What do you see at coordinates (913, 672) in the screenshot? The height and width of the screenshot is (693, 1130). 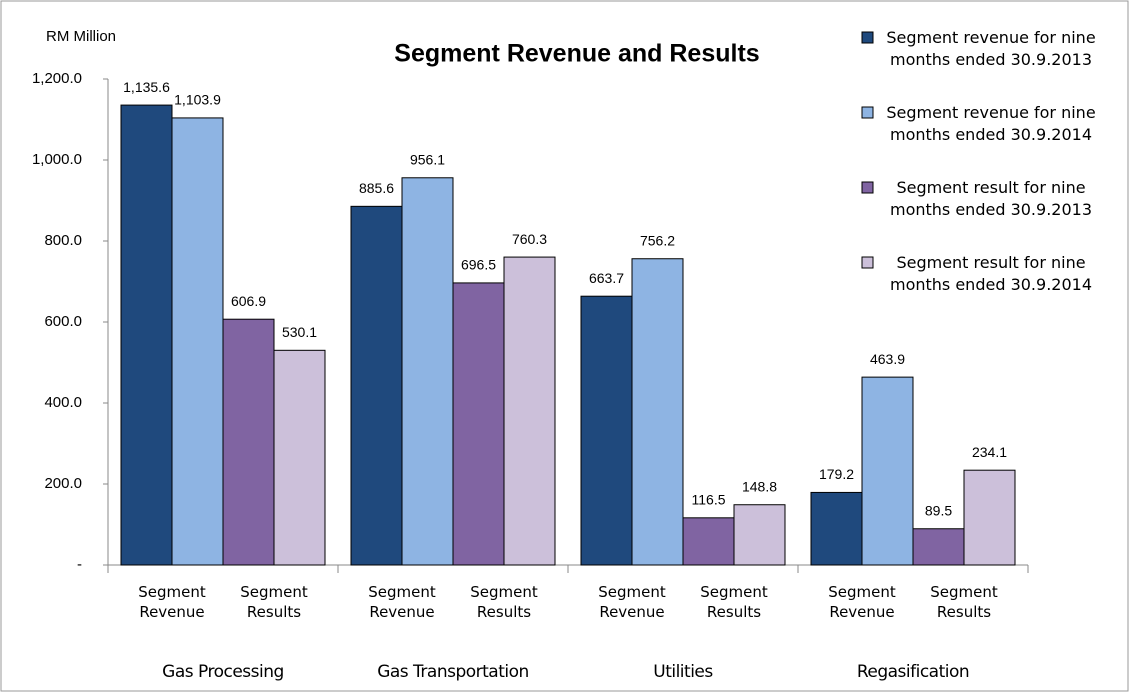 I see `x-category-label: Regasification` at bounding box center [913, 672].